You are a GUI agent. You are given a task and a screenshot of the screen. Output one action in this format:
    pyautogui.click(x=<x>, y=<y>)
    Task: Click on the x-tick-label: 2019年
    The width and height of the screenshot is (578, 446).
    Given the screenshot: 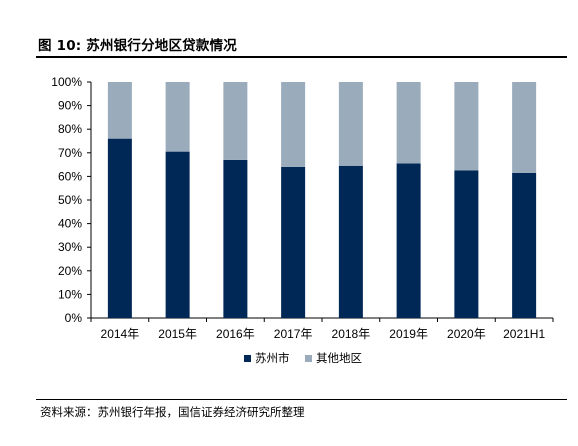 What is the action you would take?
    pyautogui.click(x=408, y=334)
    